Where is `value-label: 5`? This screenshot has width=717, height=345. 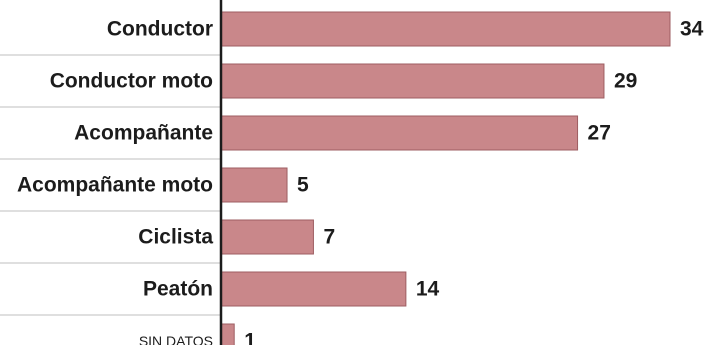
value-label: 5 is located at coordinates (303, 185).